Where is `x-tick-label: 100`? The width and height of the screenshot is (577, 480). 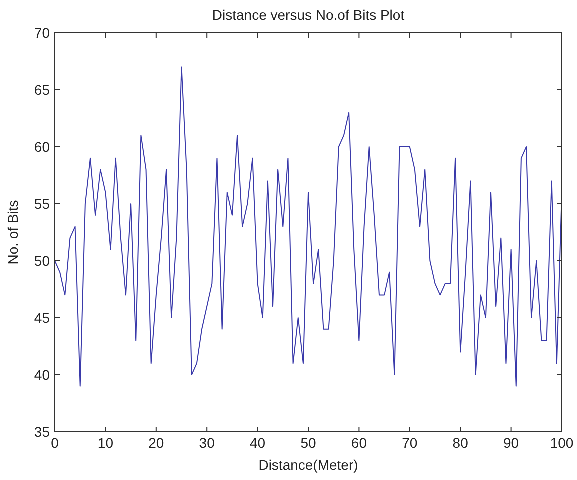
x-tick-label: 100 is located at coordinates (562, 443).